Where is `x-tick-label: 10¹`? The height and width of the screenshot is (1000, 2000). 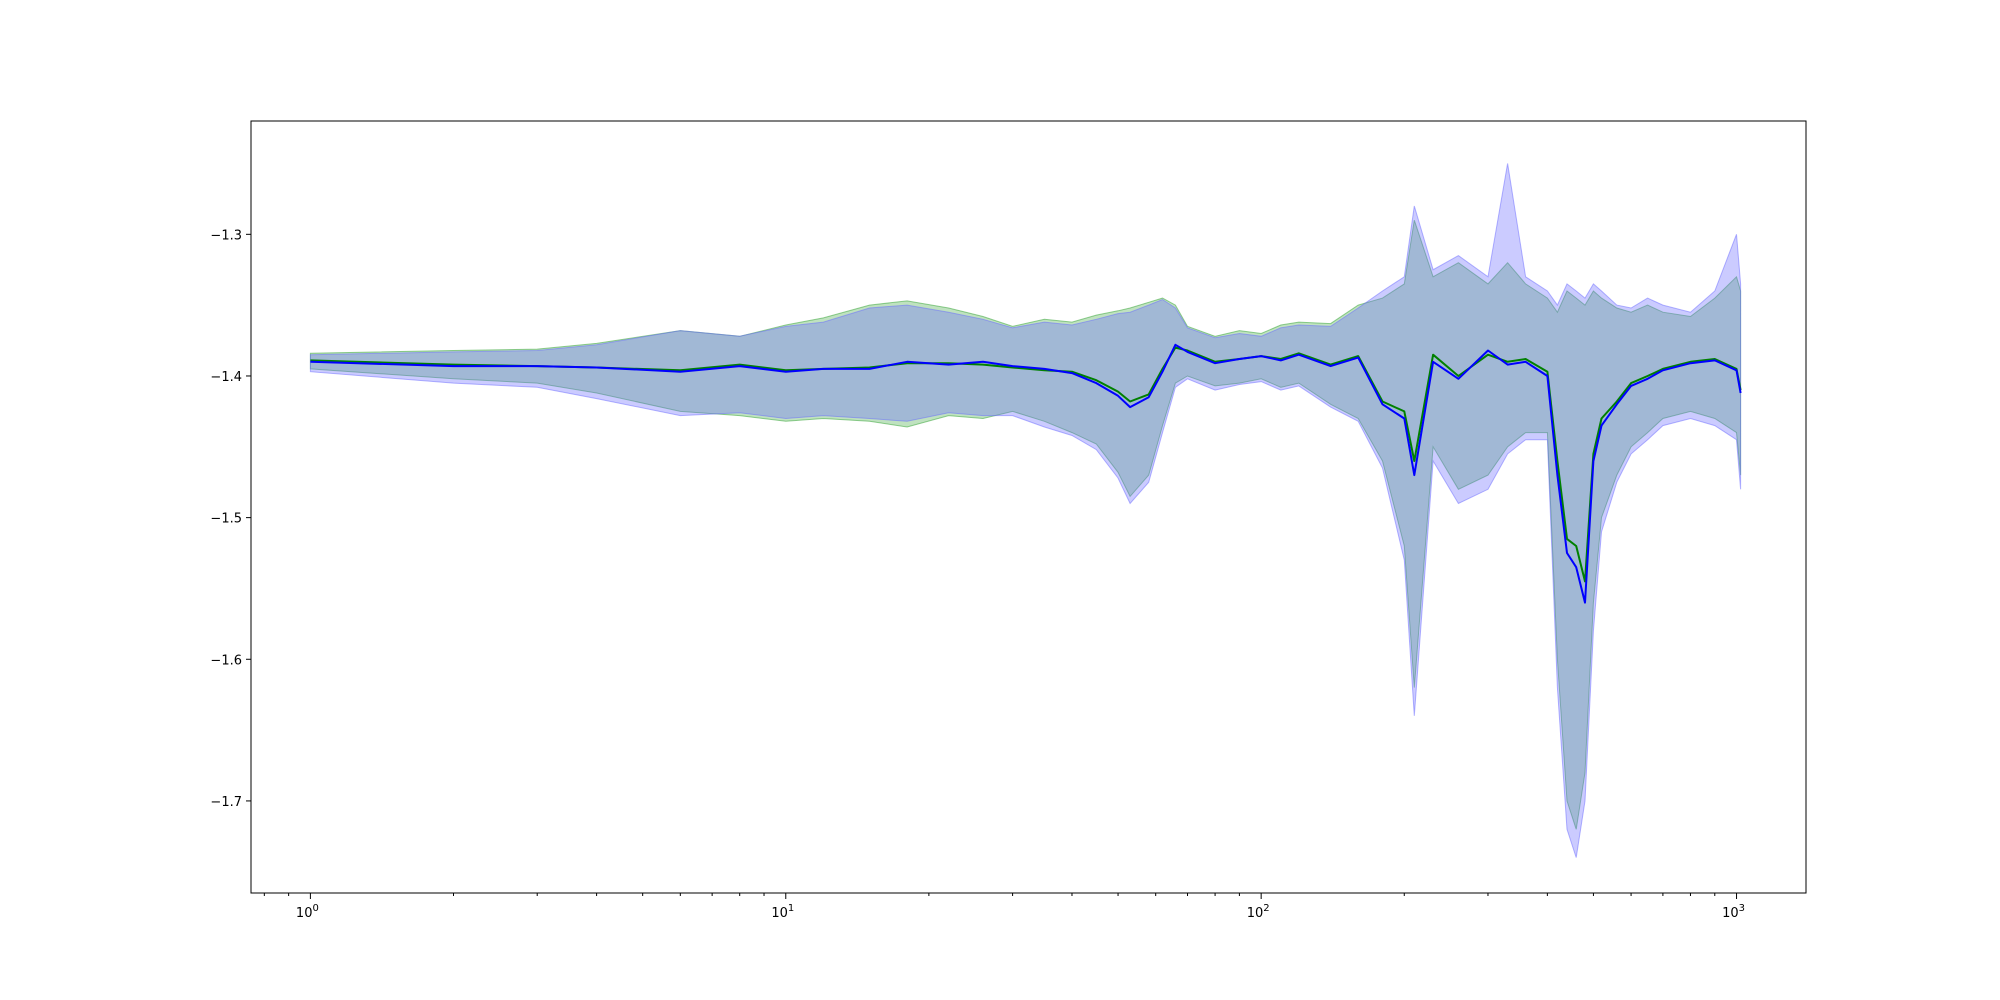
x-tick-label: 10¹ is located at coordinates (782, 912).